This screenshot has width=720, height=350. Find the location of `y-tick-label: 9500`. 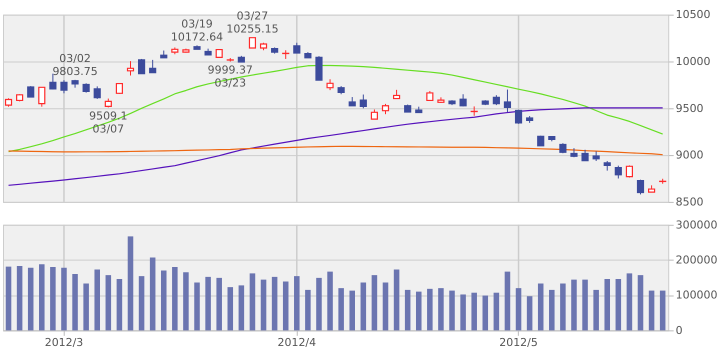

y-tick-label: 9500 is located at coordinates (690, 108).